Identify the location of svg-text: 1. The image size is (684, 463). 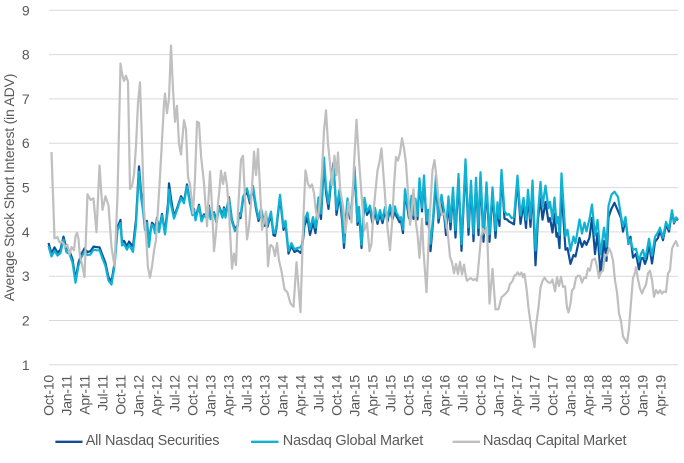
(26, 365).